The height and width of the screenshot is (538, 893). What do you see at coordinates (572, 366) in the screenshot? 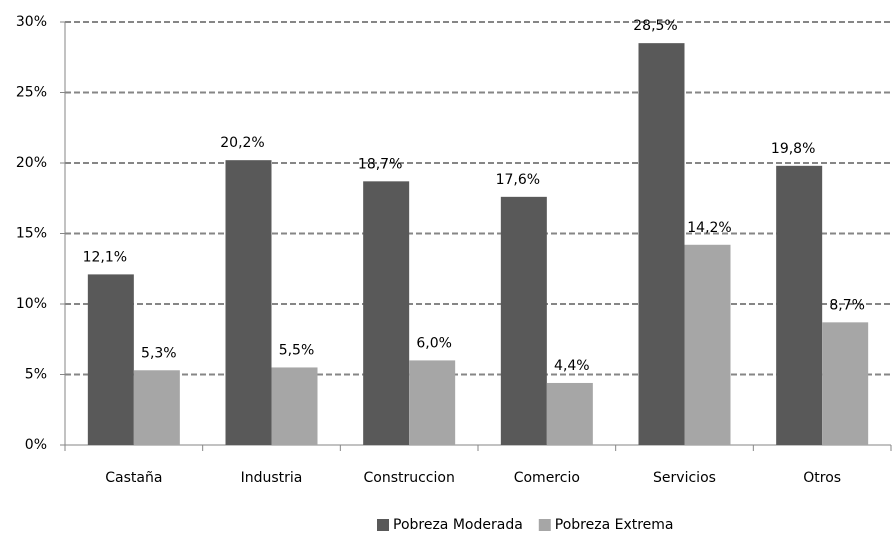
I see `value-label: 4,4%` at bounding box center [572, 366].